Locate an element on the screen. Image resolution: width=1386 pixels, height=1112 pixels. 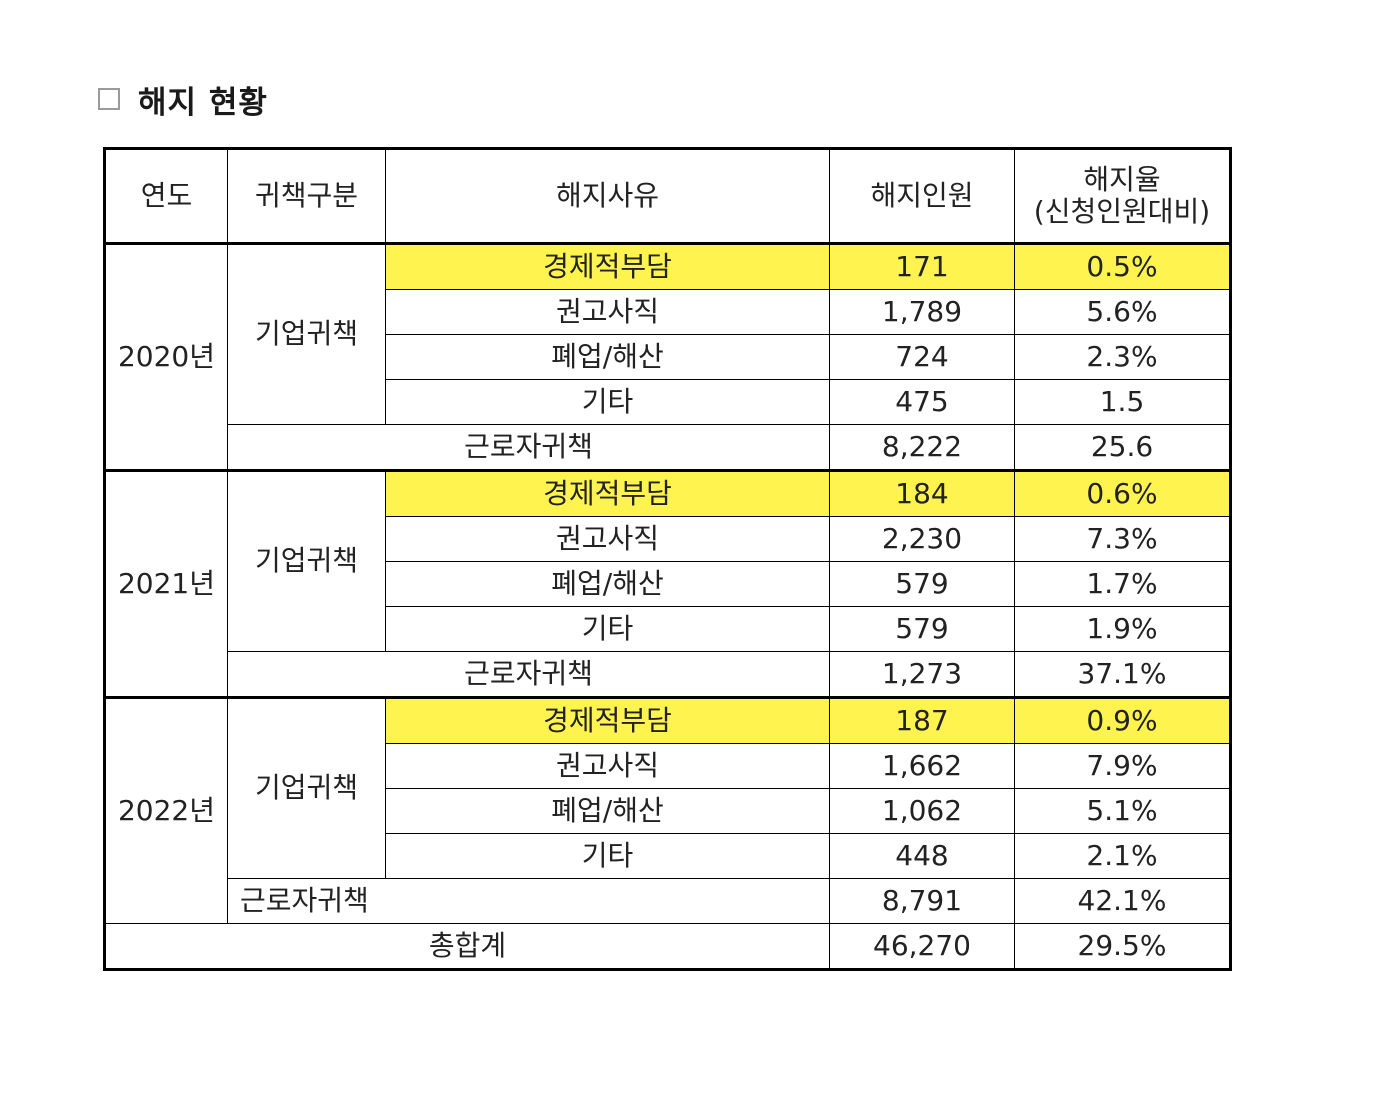
header-count: 해지인원 is located at coordinates (922, 196).